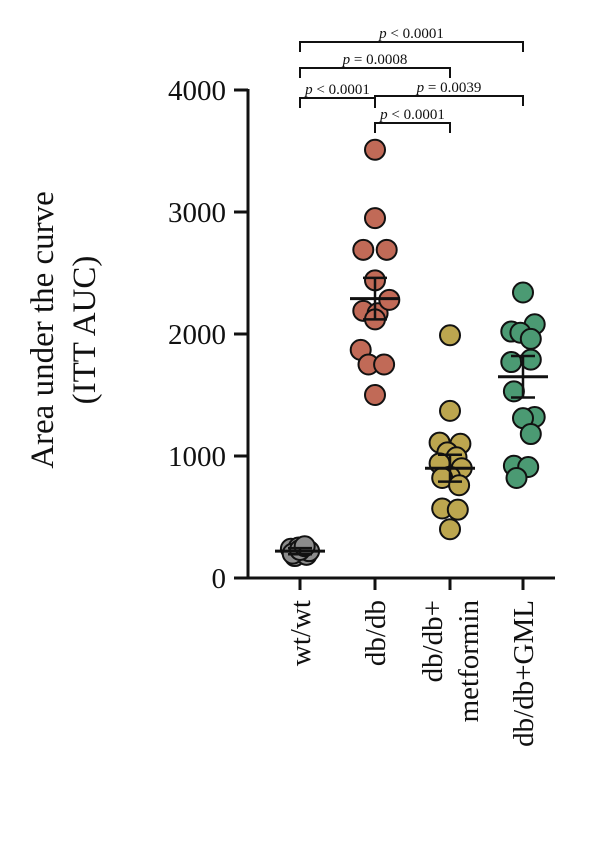  What do you see at coordinates (197, 335) in the screenshot?
I see `y-tick-label: 2000` at bounding box center [197, 335].